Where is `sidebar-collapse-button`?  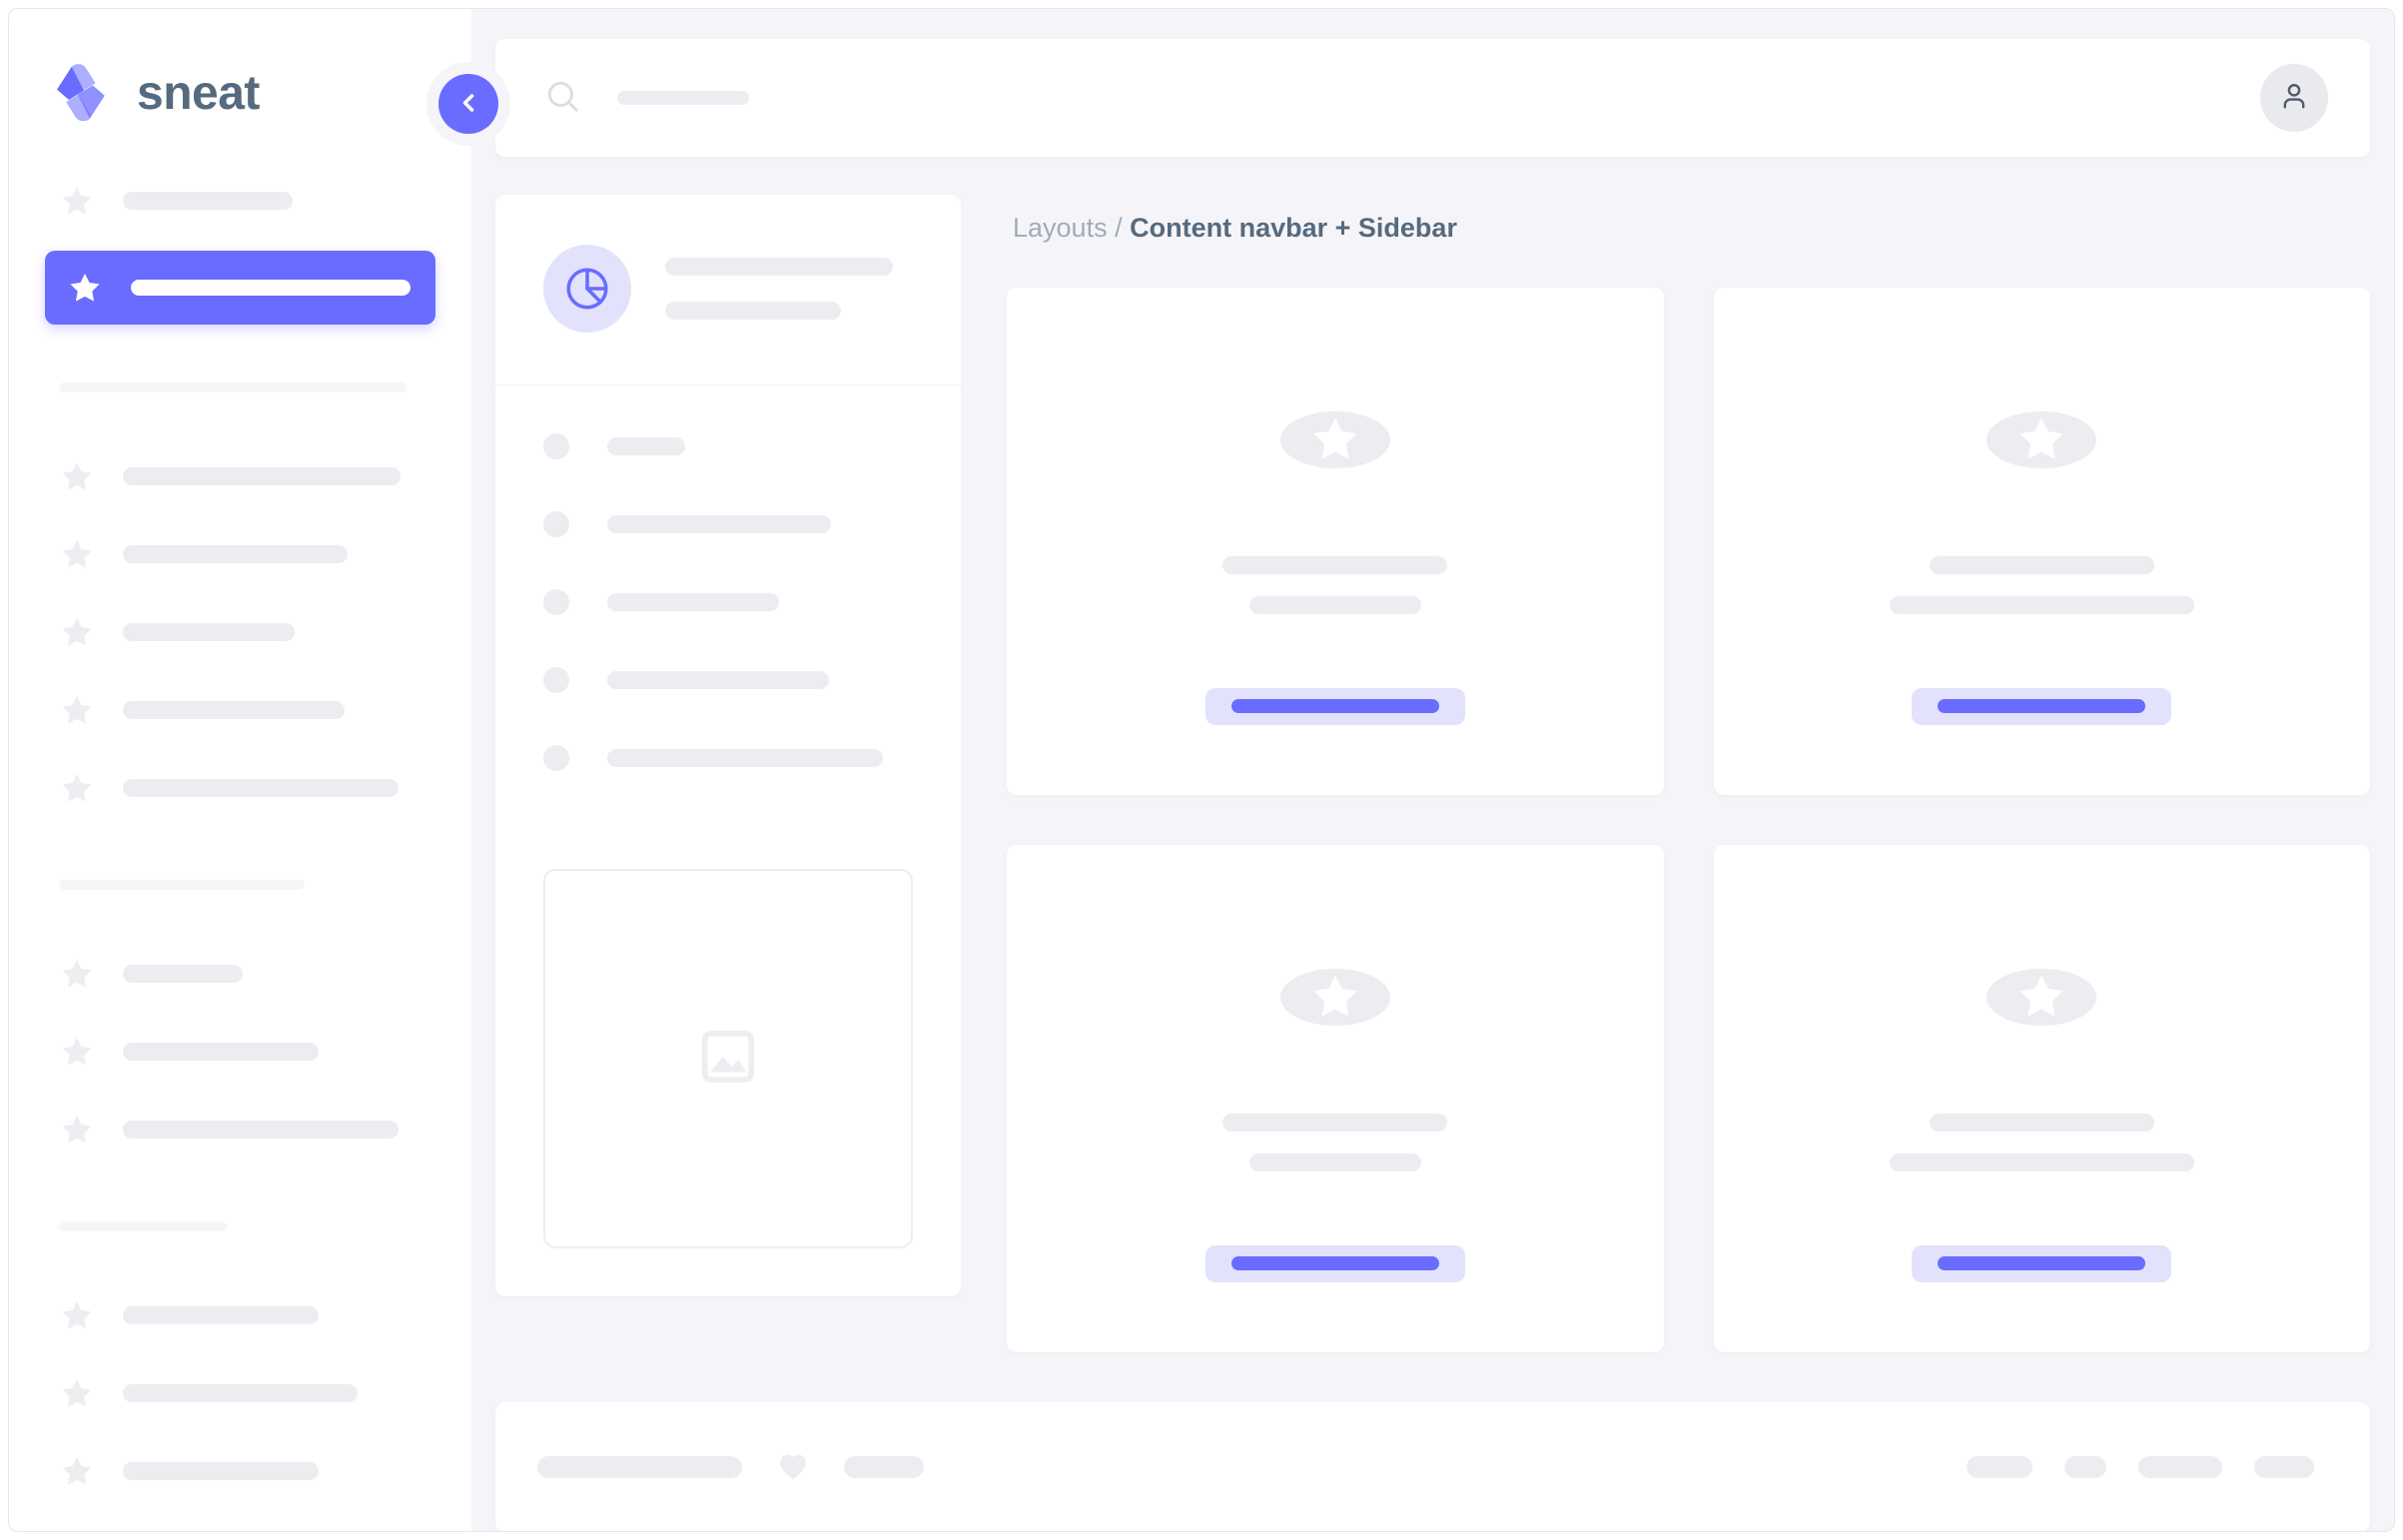 sidebar-collapse-button is located at coordinates (468, 104).